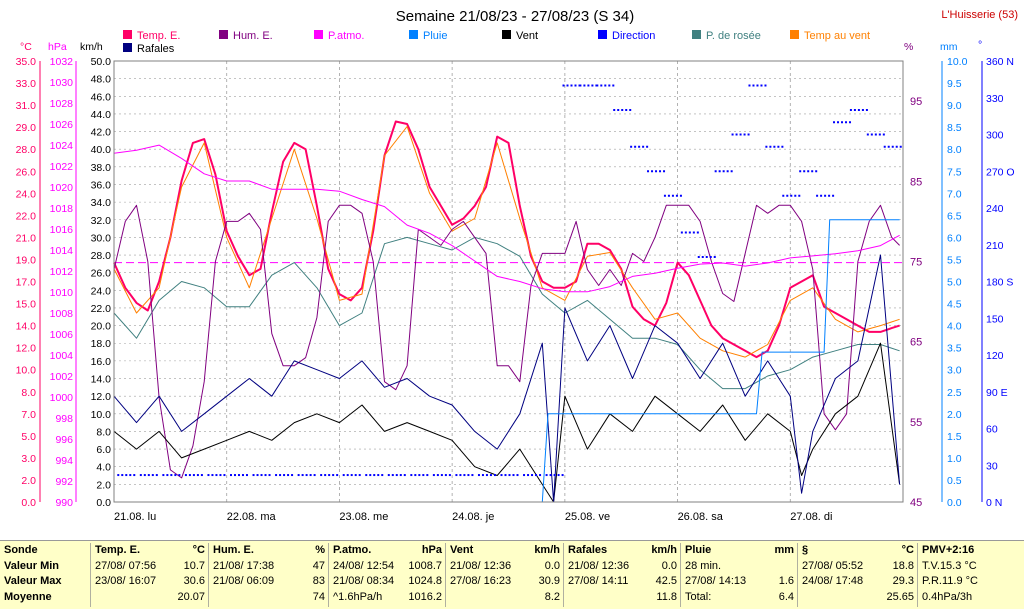  I want to click on deg-unit: °, so click(980, 45).